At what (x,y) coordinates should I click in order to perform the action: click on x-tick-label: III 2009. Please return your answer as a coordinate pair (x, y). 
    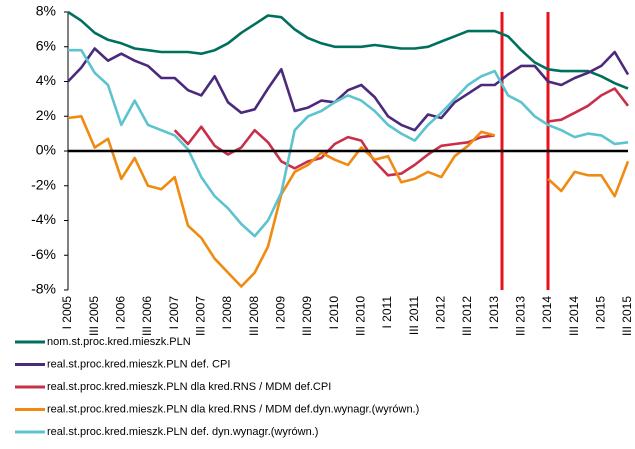
    Looking at the image, I should click on (307, 316).